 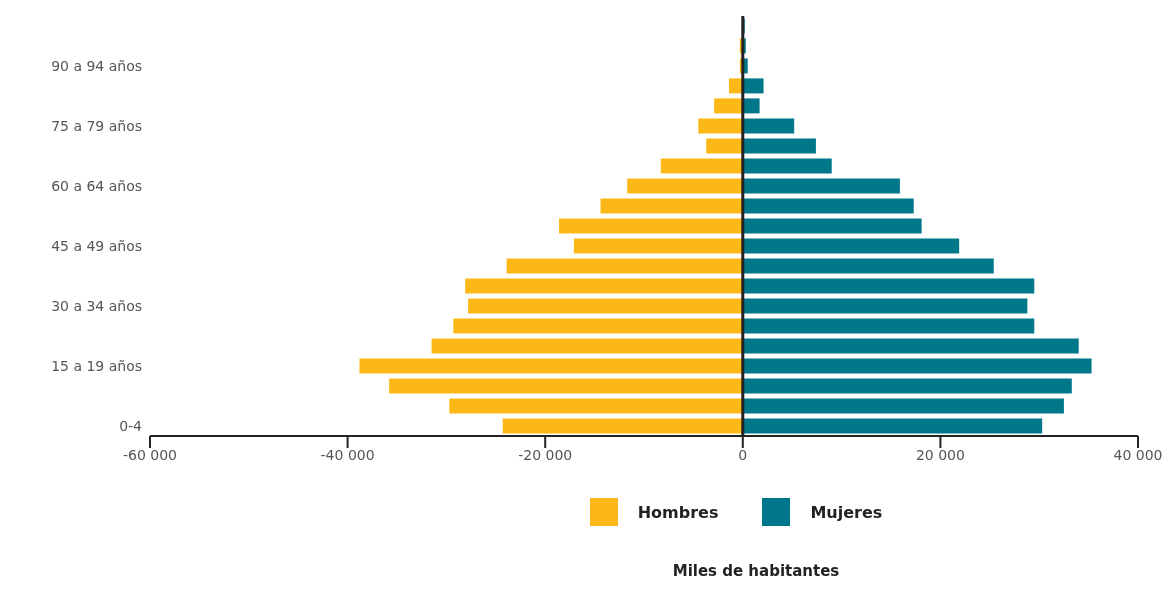 I want to click on legend-label: Mujeres, so click(x=846, y=512).